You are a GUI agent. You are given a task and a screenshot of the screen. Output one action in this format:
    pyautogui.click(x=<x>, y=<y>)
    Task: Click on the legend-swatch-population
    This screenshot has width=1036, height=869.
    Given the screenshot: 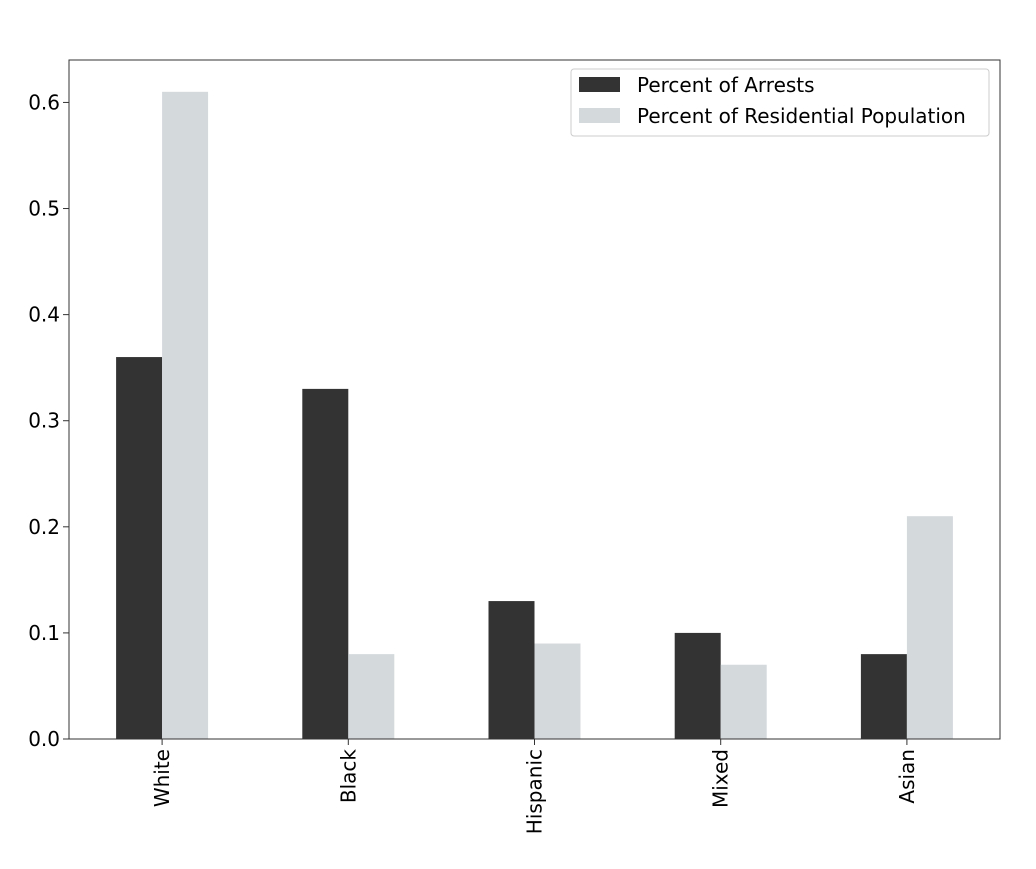 What is the action you would take?
    pyautogui.click(x=599, y=115)
    